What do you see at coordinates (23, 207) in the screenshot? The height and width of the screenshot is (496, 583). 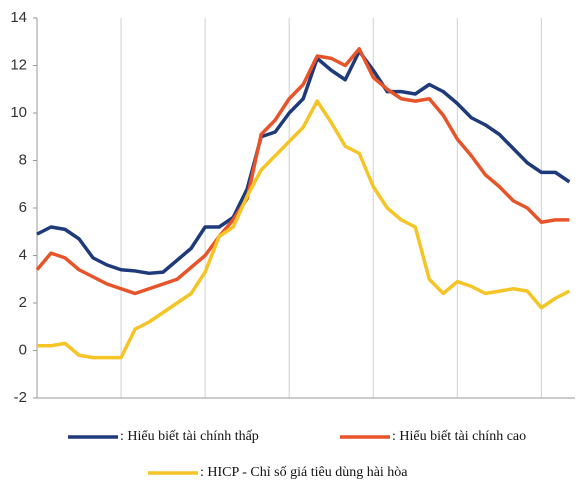 I see `y-tick-label: 6` at bounding box center [23, 207].